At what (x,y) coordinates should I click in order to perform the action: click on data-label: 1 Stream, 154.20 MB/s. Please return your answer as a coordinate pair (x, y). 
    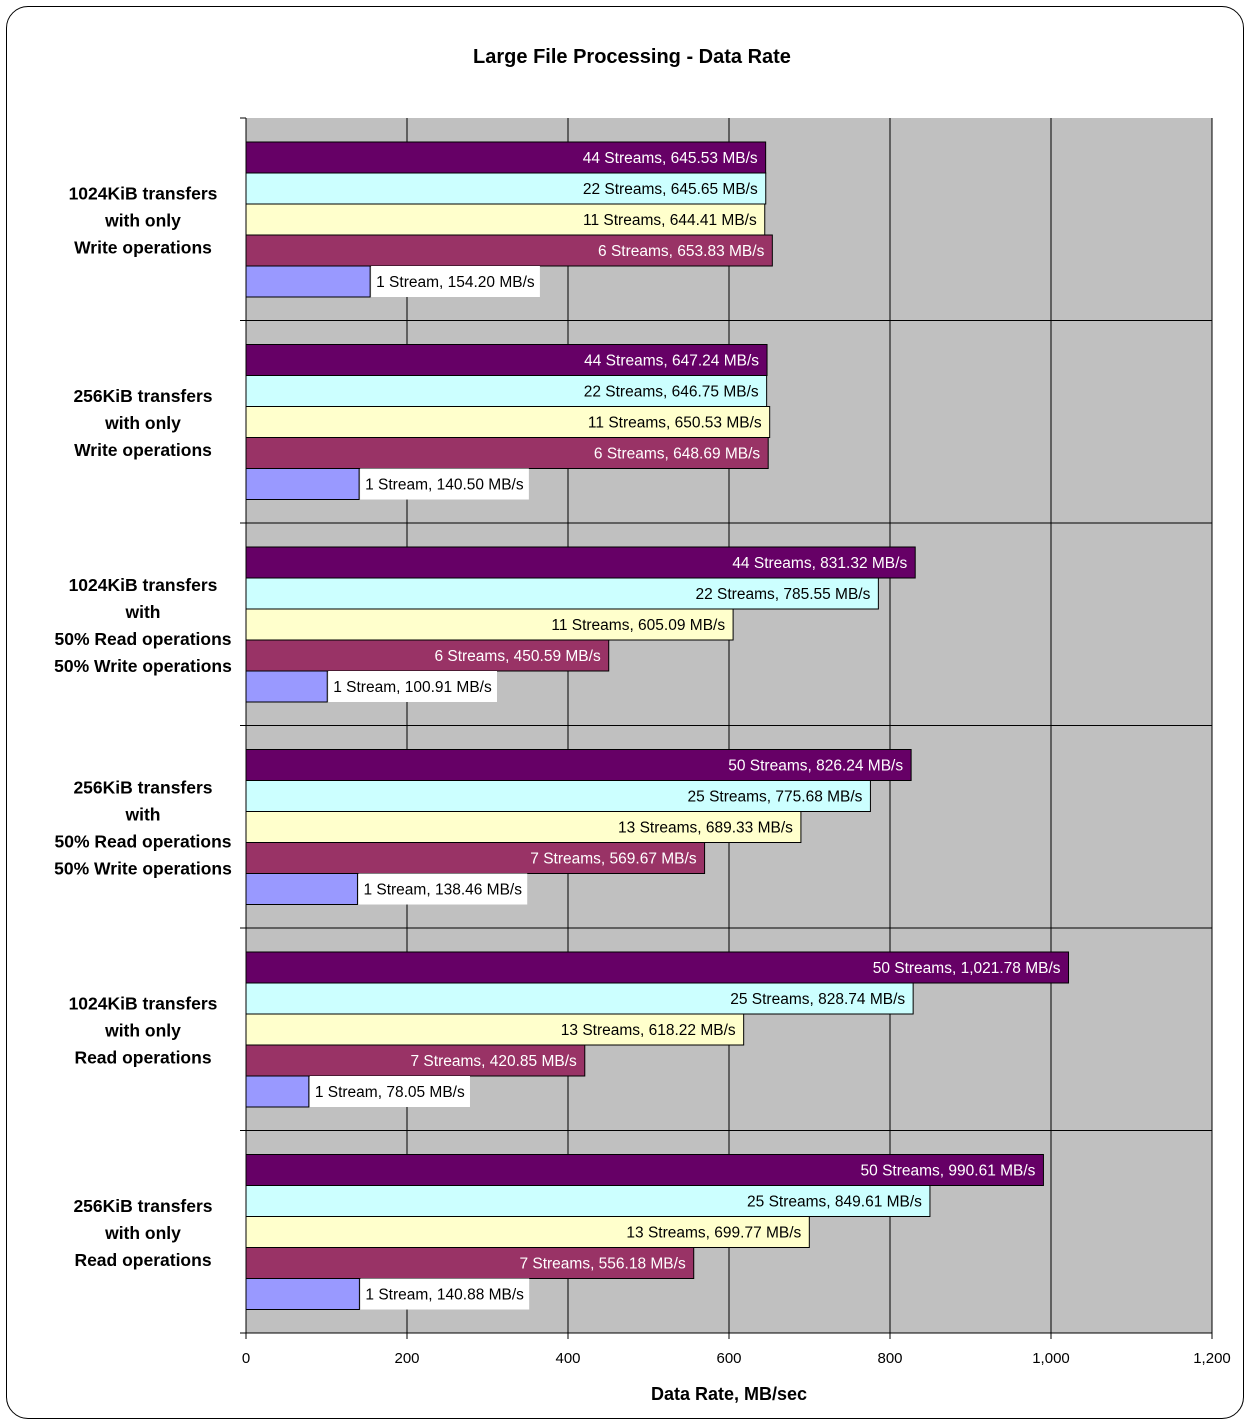
    Looking at the image, I should click on (455, 282).